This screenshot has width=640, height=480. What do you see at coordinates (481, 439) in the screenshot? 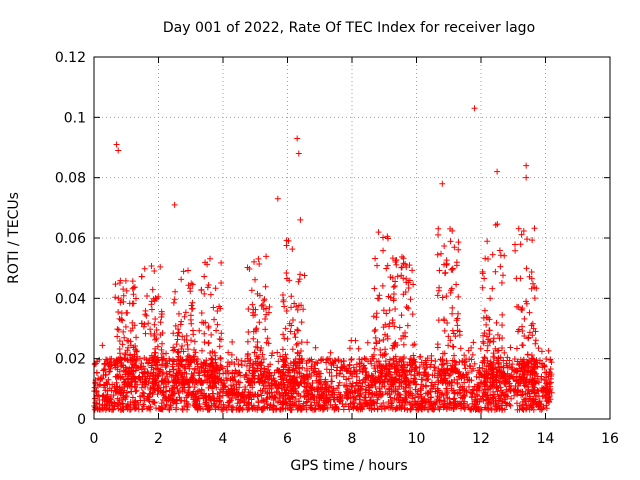
I see `x-tick-label: 12` at bounding box center [481, 439].